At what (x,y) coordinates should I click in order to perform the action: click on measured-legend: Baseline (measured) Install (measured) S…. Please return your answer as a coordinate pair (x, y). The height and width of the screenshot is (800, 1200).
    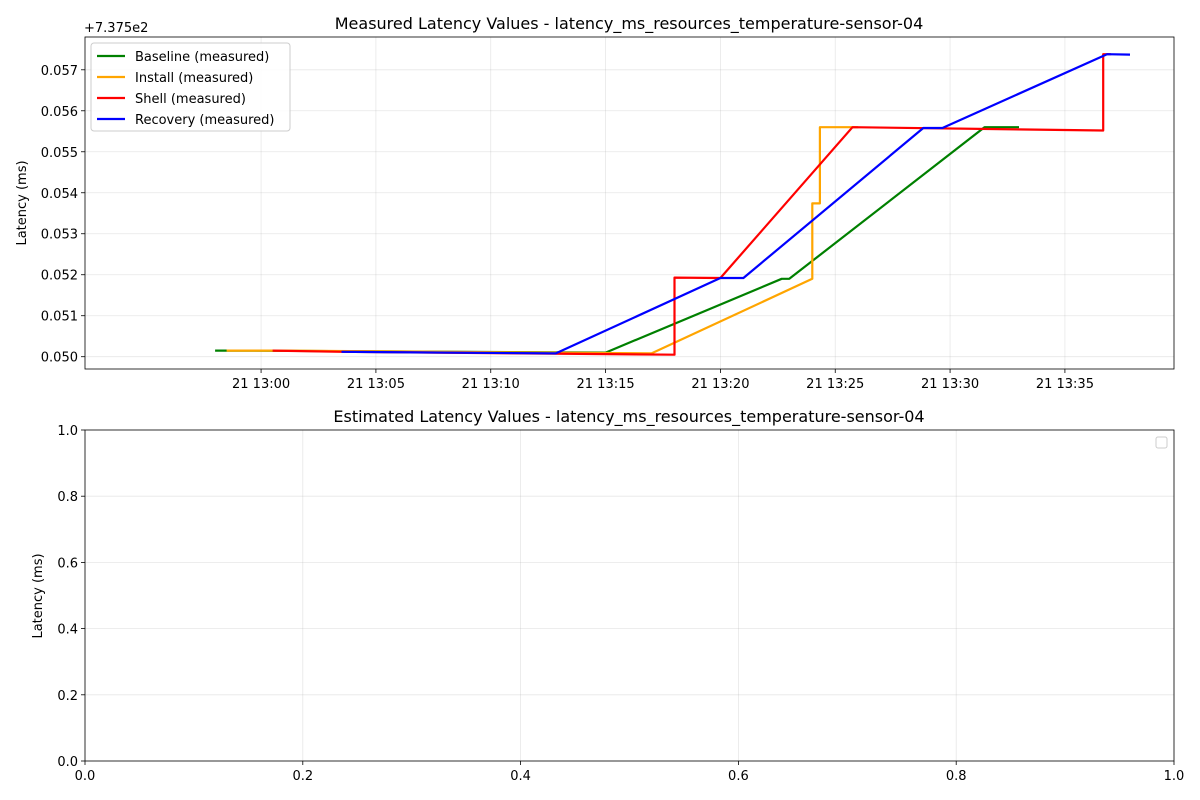
    Looking at the image, I should click on (190, 87).